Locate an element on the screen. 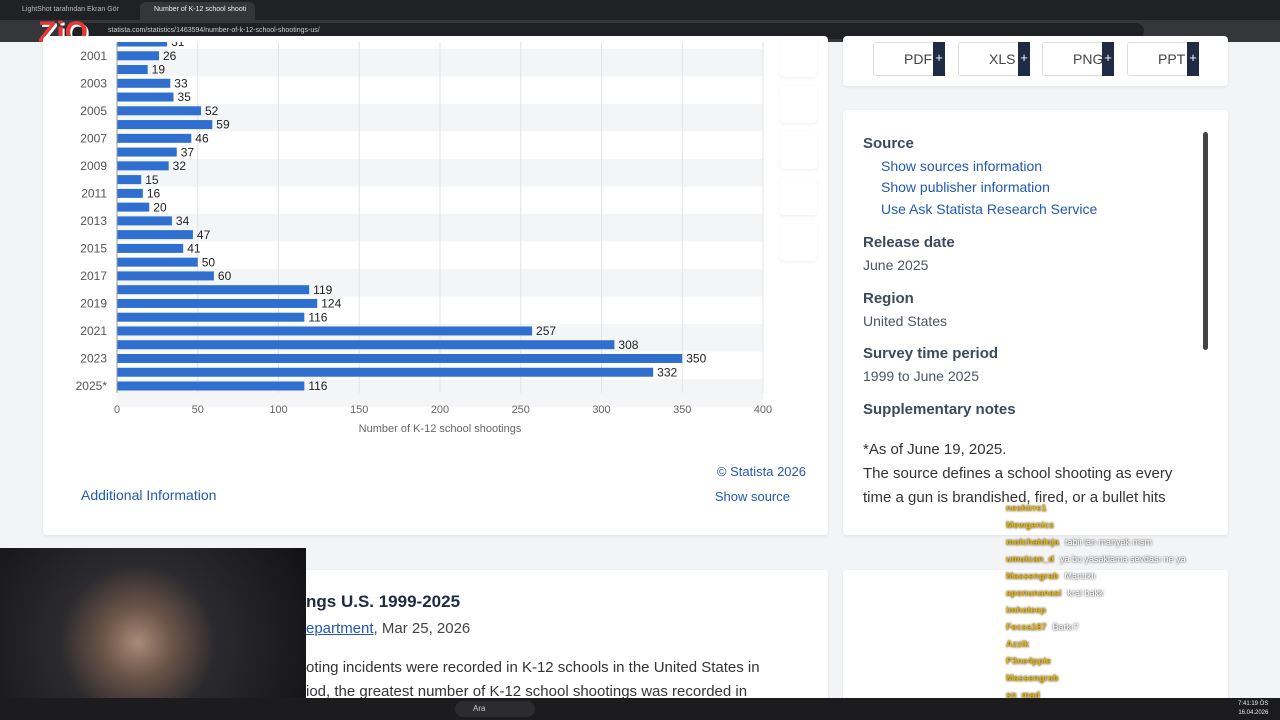  heading: Source is located at coordinates (888, 143).